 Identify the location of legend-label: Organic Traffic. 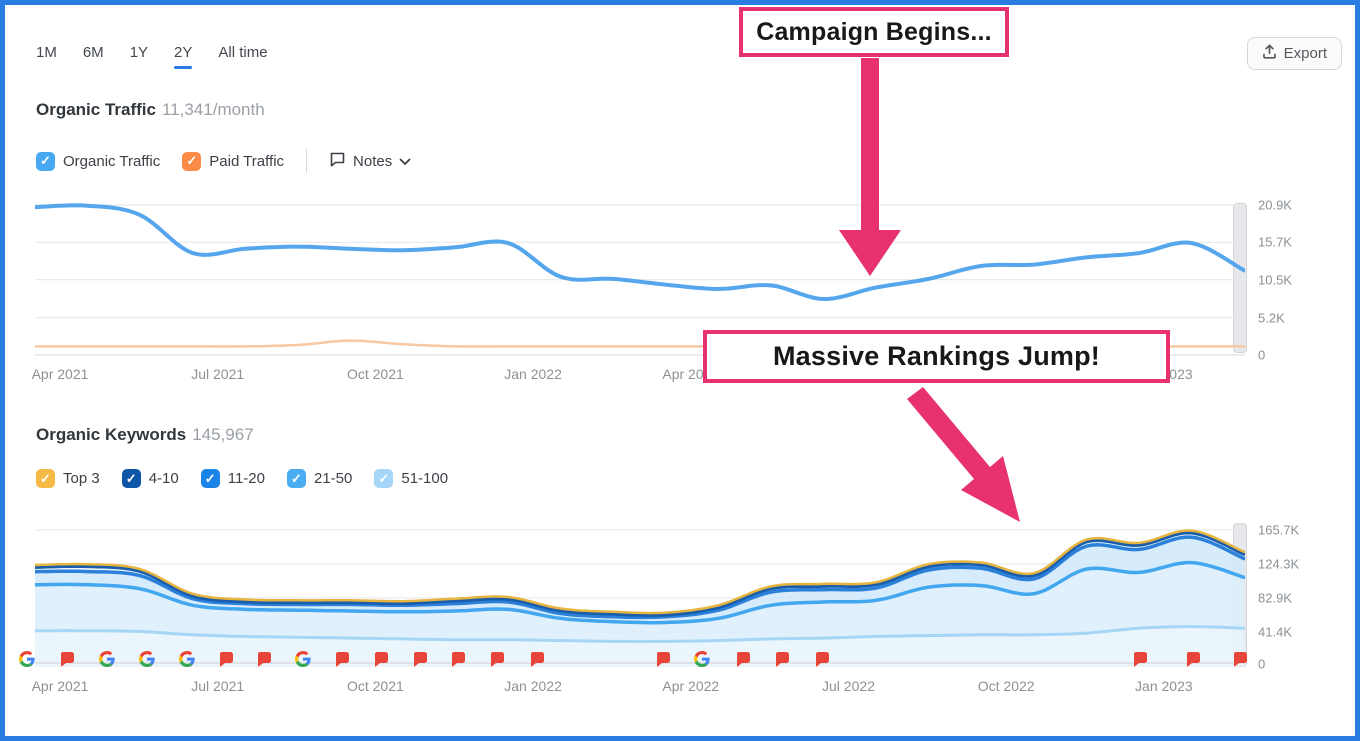
(112, 161).